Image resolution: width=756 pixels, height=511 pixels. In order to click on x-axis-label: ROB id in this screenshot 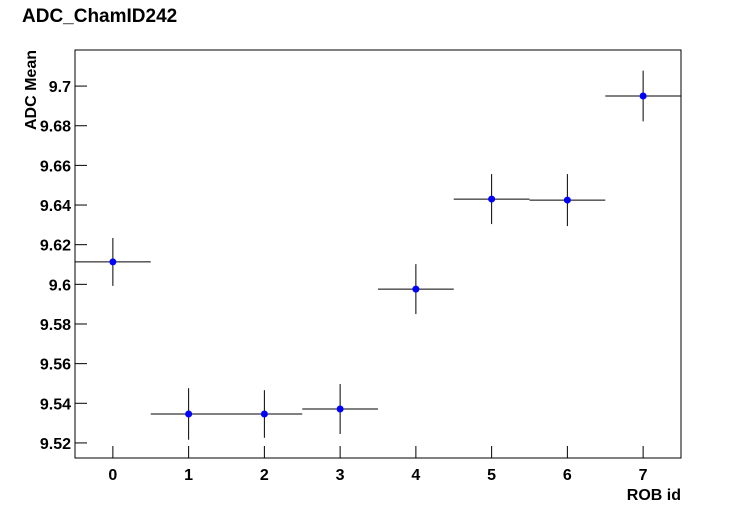, I will do `click(654, 495)`.